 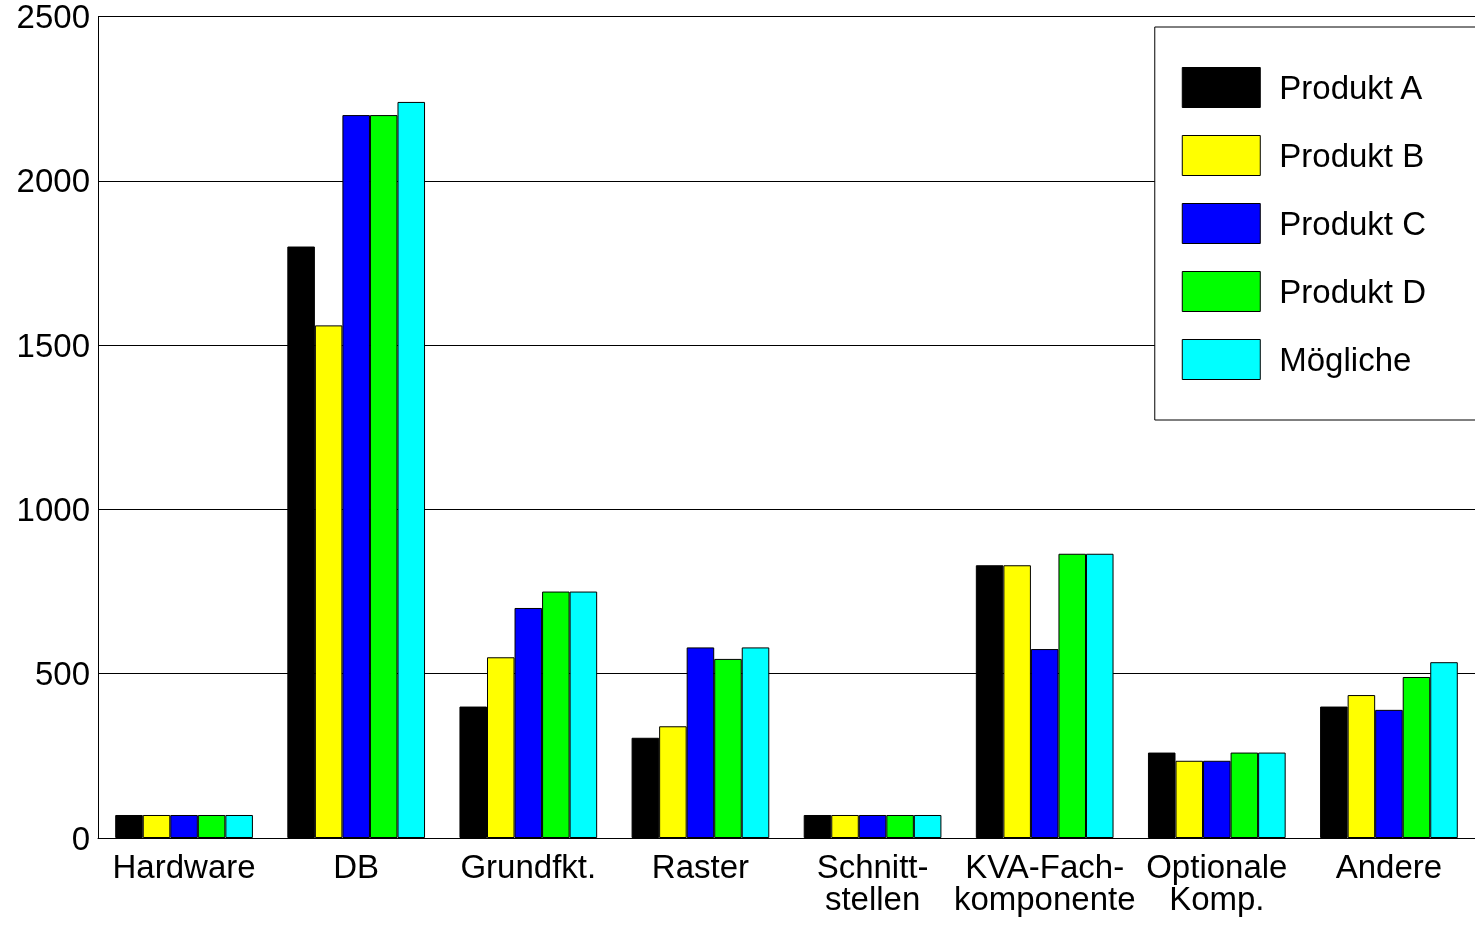 I want to click on y-tick-label: 2500, so click(x=53, y=17).